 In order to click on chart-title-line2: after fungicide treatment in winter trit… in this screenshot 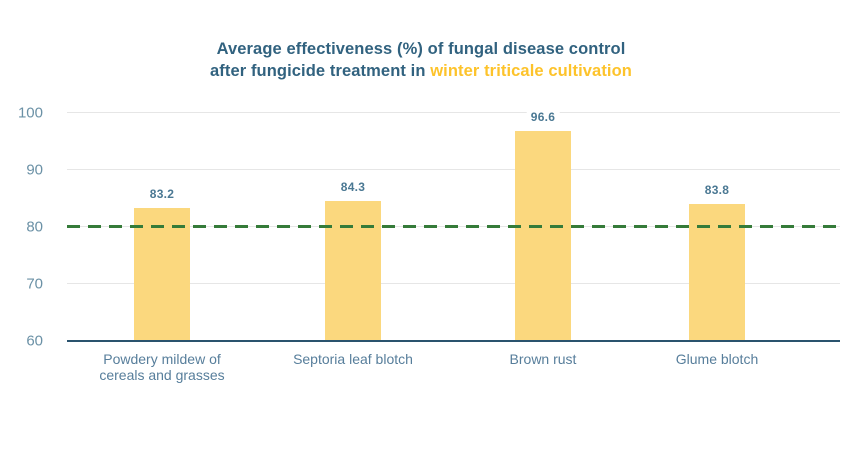, I will do `click(421, 71)`.